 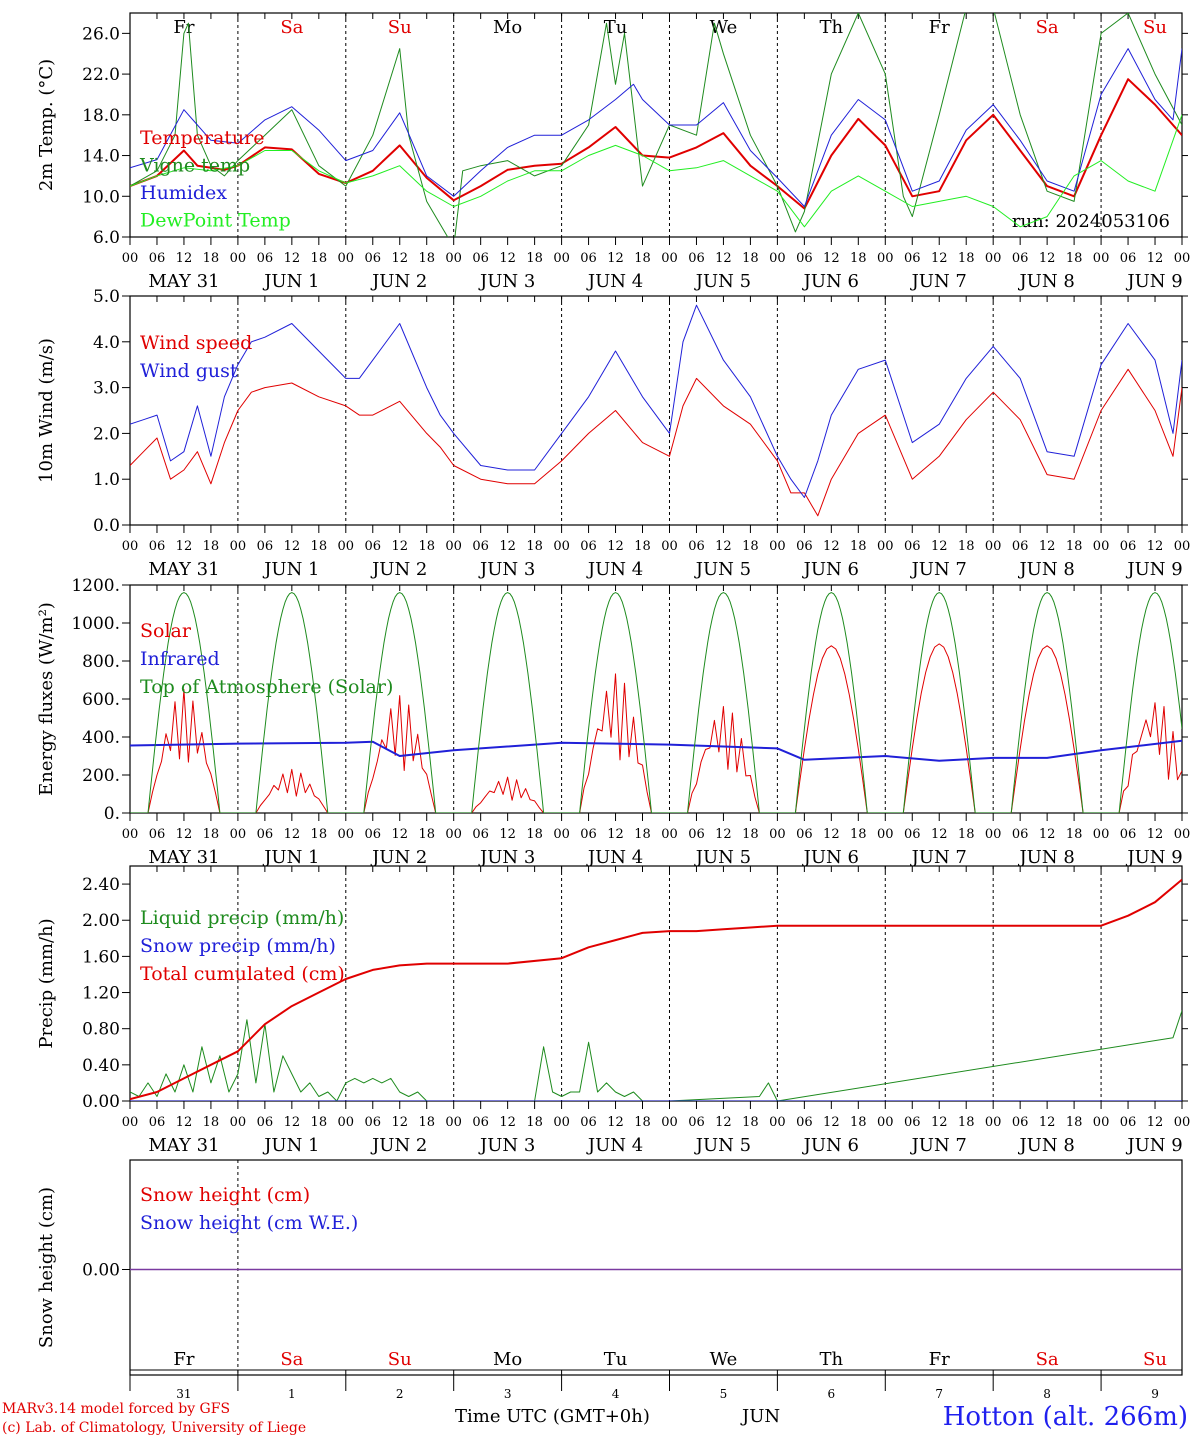 What do you see at coordinates (761, 1416) in the screenshot?
I see `time-axis-month: JUN` at bounding box center [761, 1416].